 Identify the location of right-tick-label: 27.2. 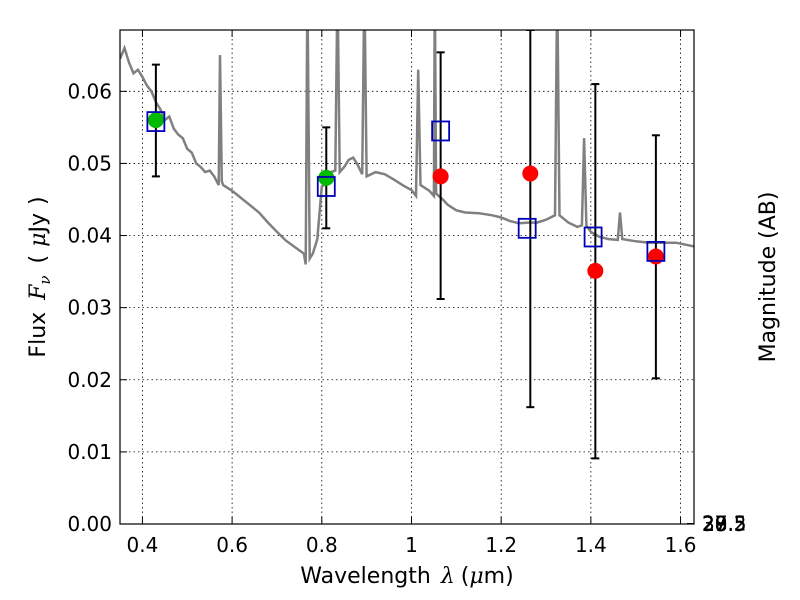
(724, 524).